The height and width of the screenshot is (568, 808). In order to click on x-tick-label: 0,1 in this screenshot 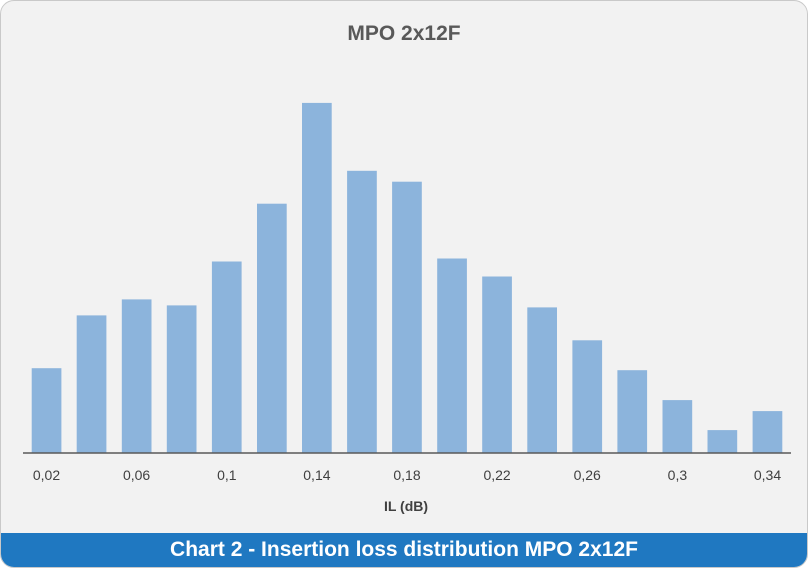, I will do `click(227, 475)`.